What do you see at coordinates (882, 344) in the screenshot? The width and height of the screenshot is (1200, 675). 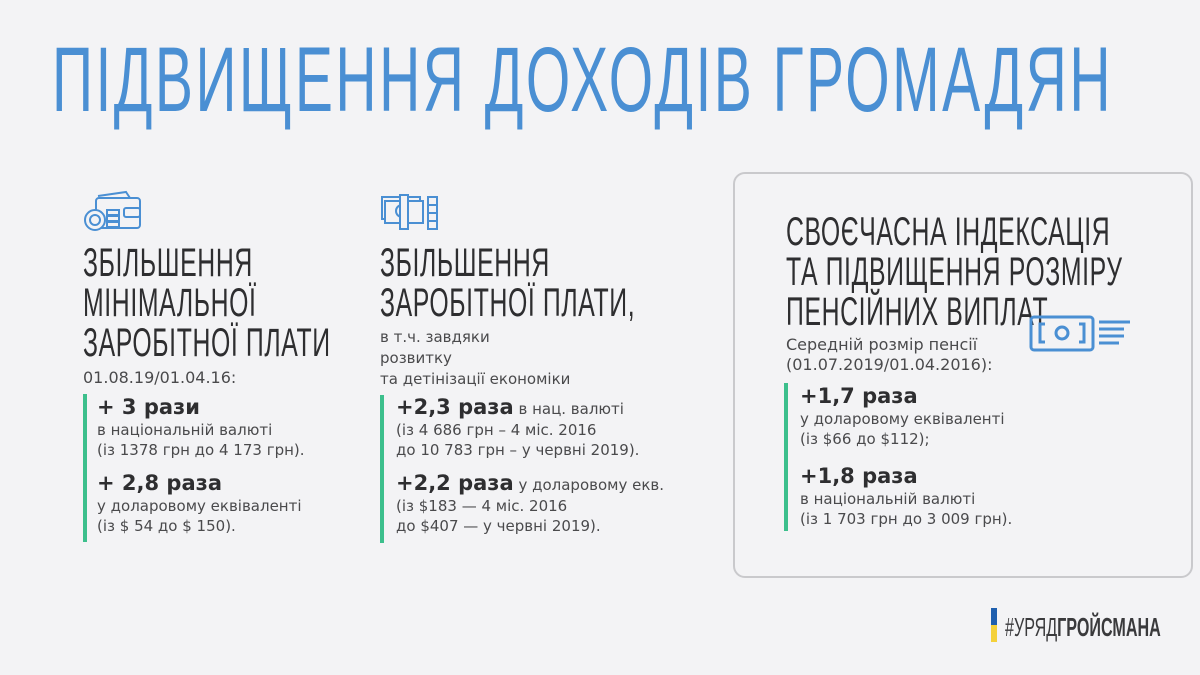 I see `col3-sub: Середній розмір пенсії` at bounding box center [882, 344].